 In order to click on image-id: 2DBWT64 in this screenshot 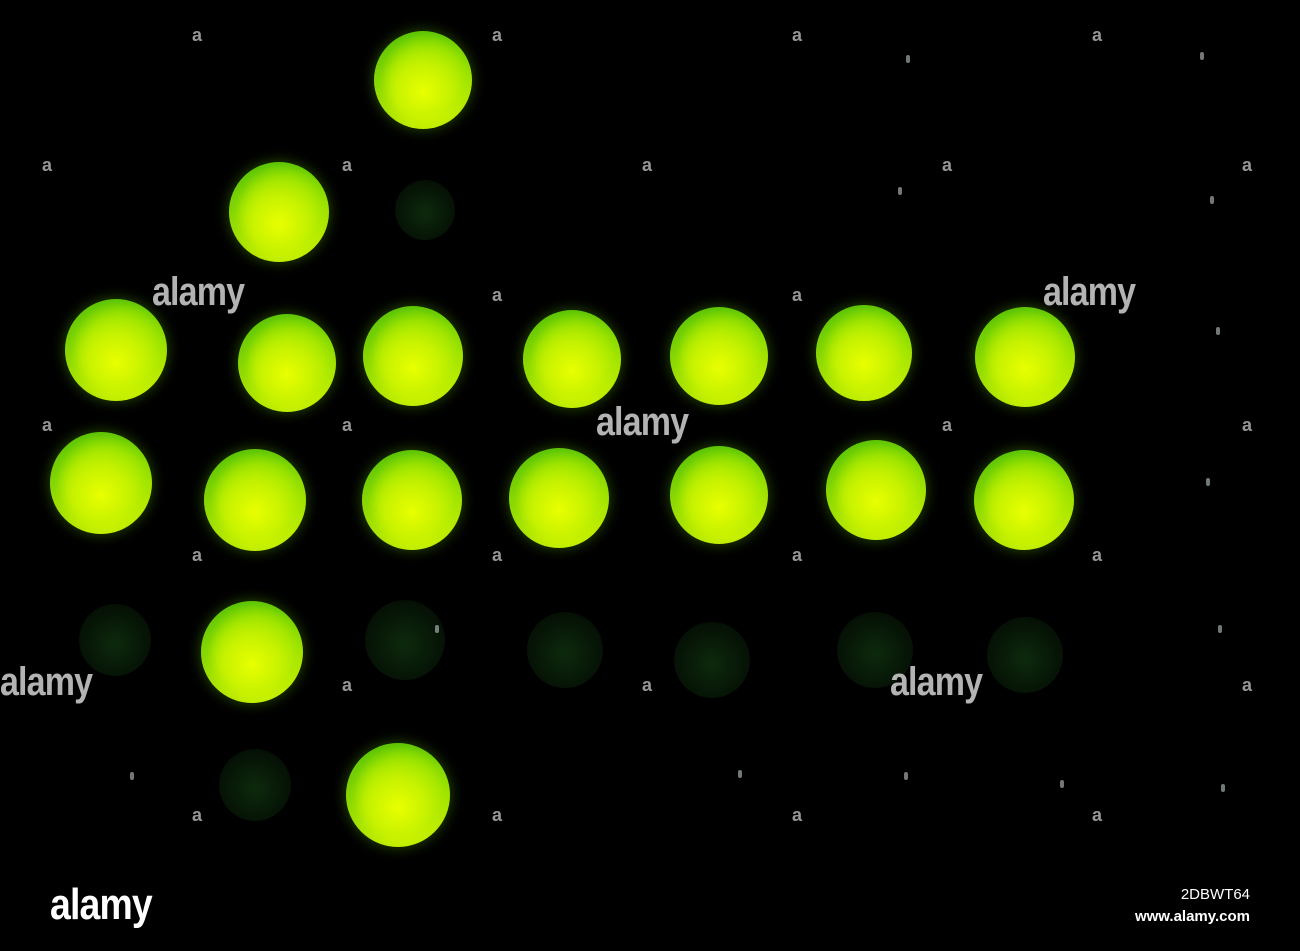, I will do `click(1215, 894)`.